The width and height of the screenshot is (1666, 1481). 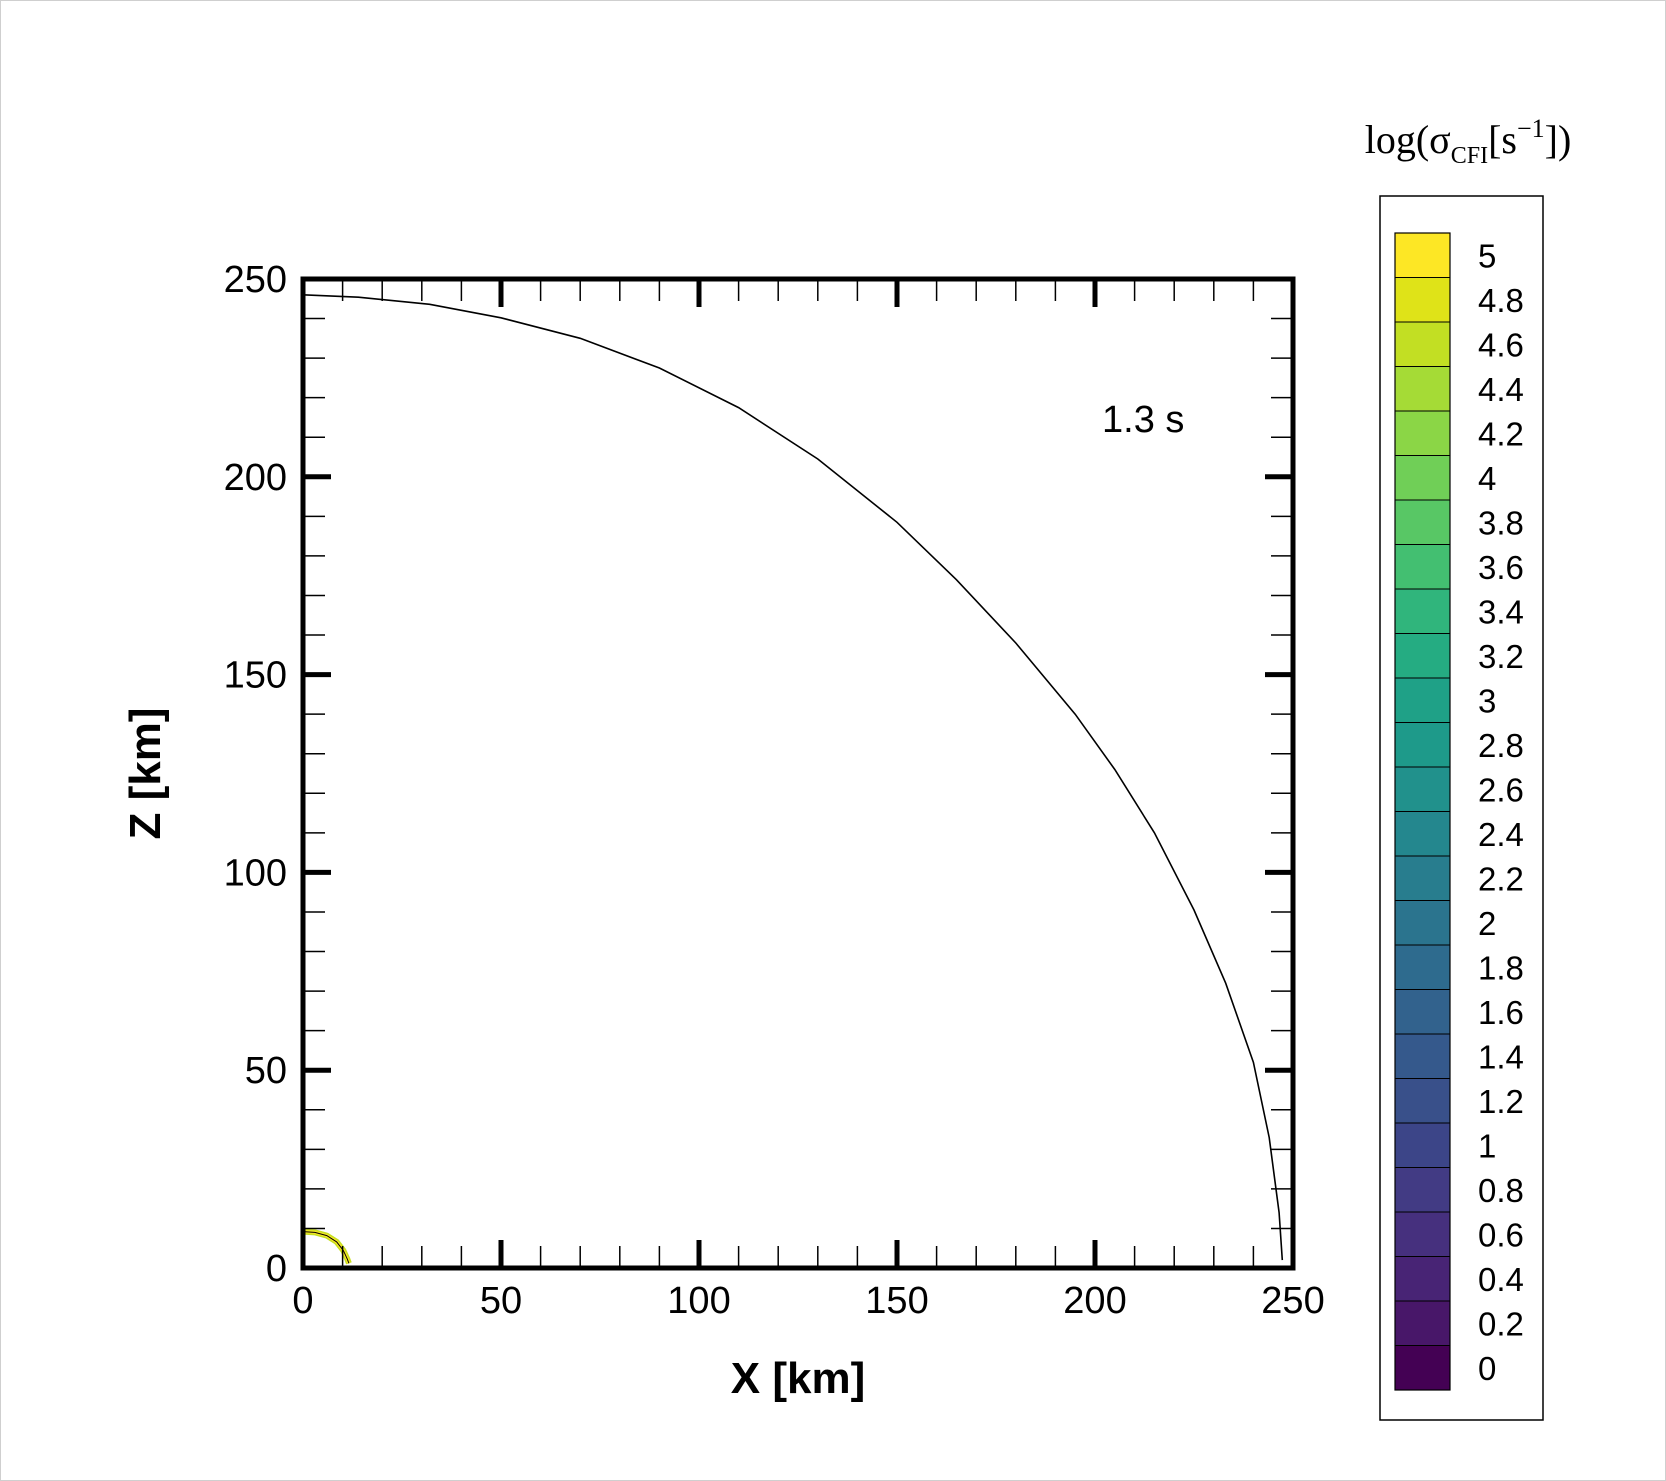 I want to click on colorbar-tick-label: 4.2, so click(x=1501, y=433).